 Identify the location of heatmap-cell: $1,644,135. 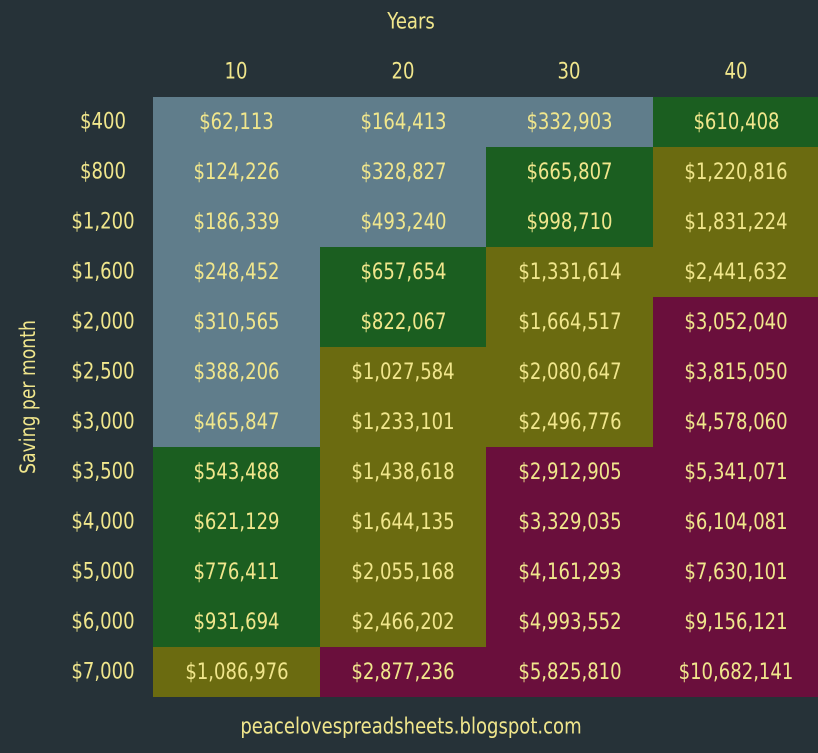
(403, 522).